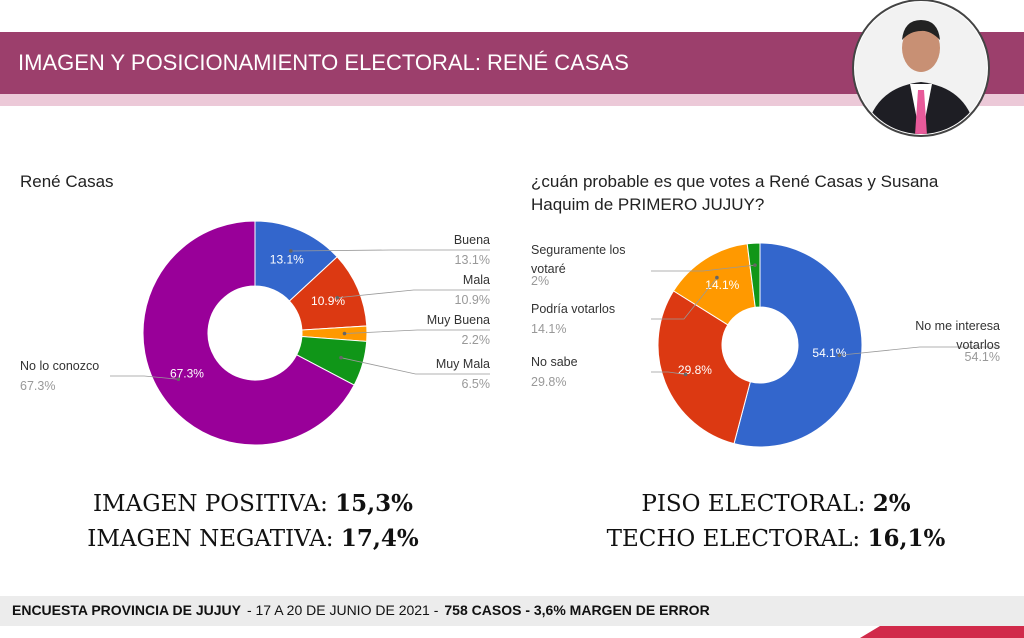 The height and width of the screenshot is (638, 1024). I want to click on summary-line: IMAGEN NEGATIVA: 17,4%, so click(253, 539).